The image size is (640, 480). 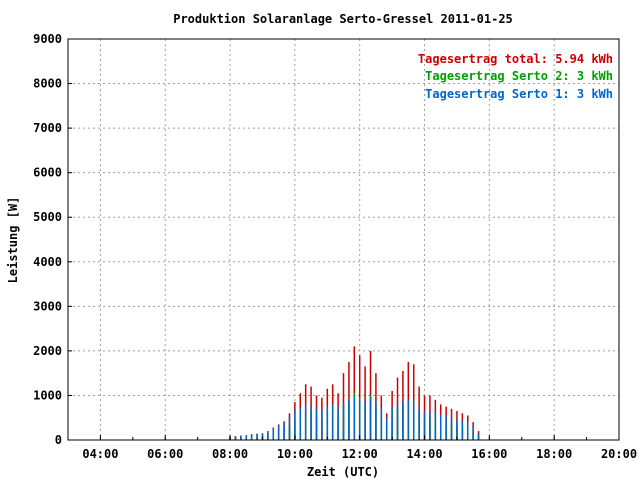 I want to click on bars, so click(x=354, y=393).